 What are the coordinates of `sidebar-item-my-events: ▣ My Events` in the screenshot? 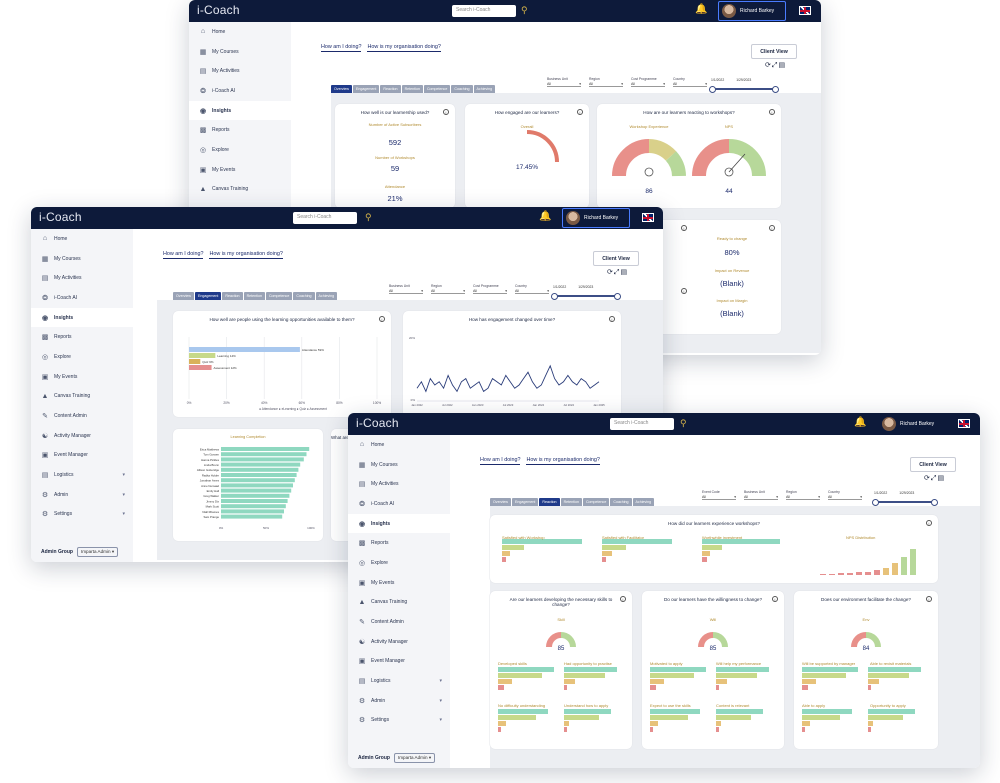 It's located at (82, 377).